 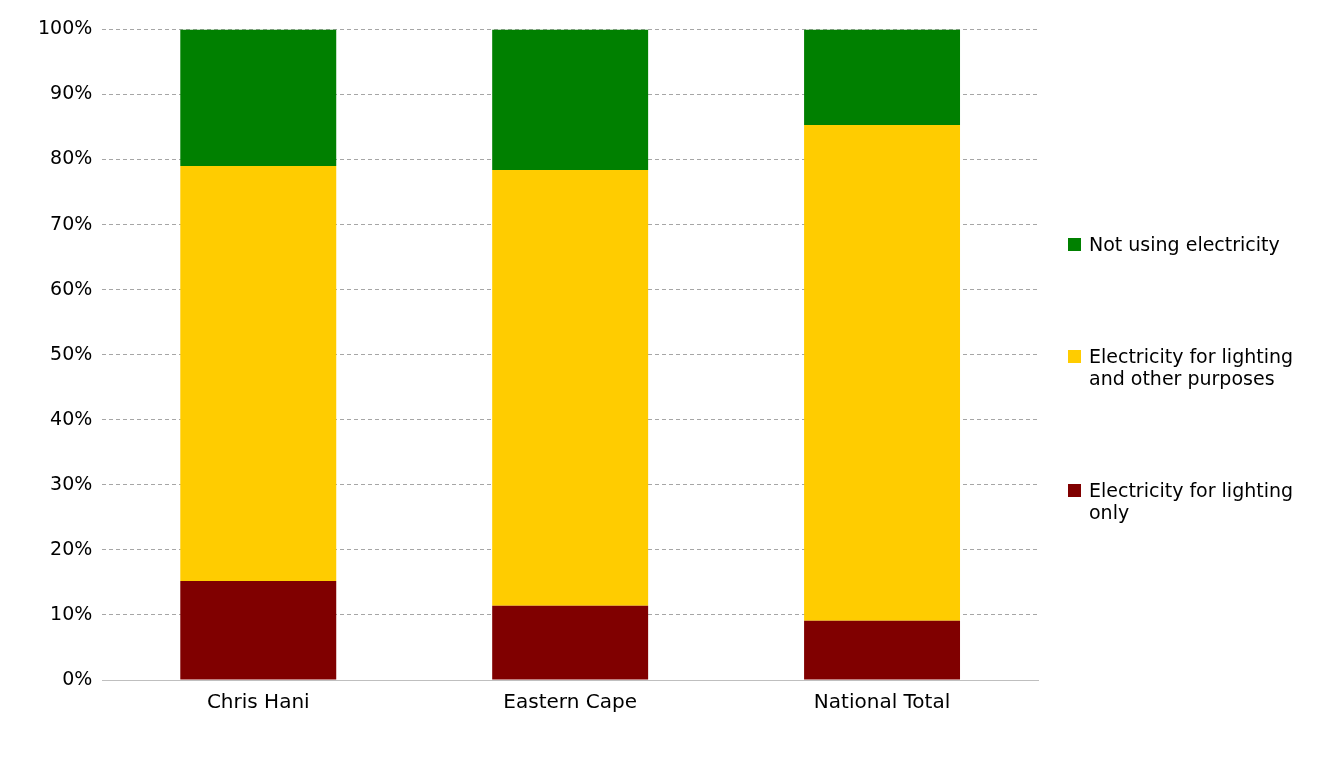 I want to click on y-tick-label: 10%, so click(x=71, y=612).